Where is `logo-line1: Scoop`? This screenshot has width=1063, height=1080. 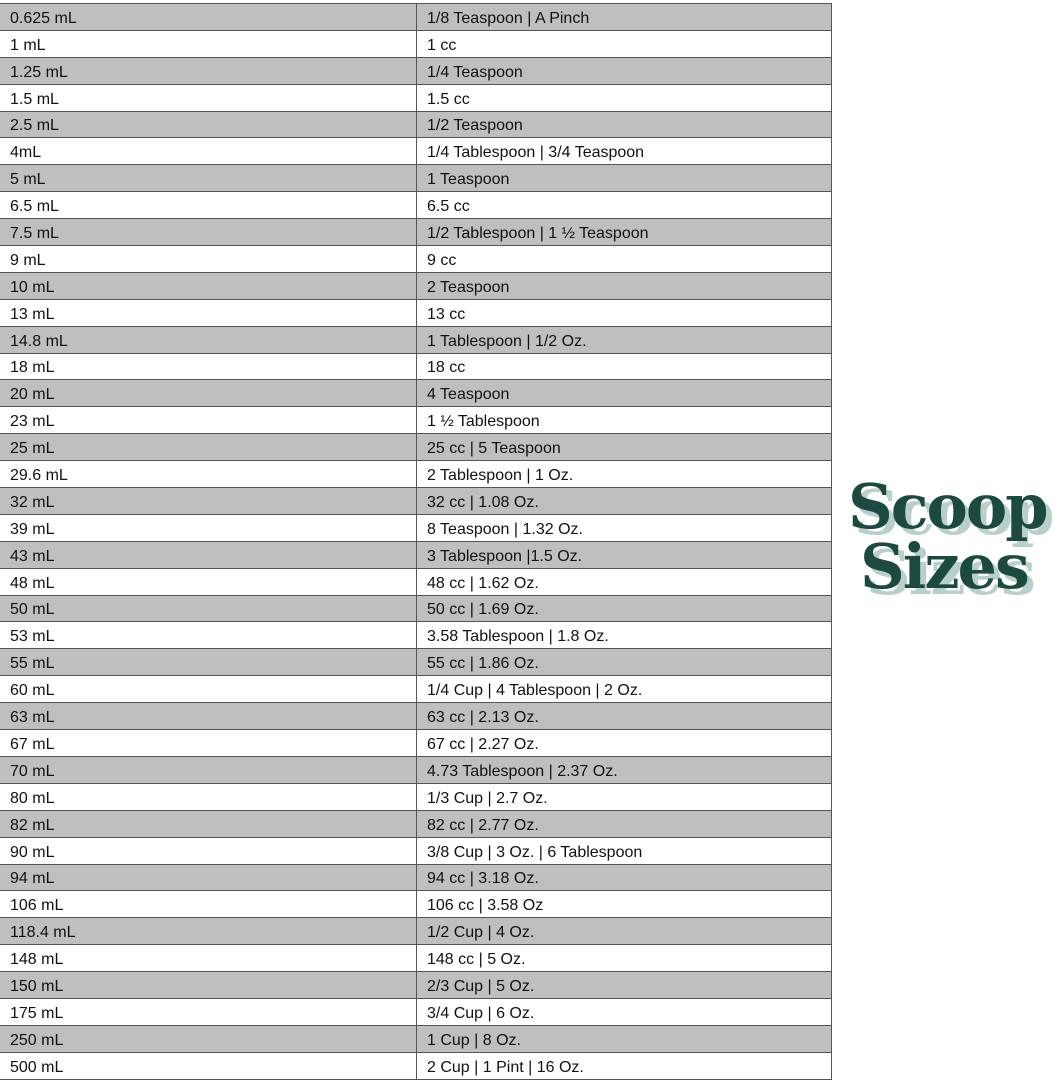 logo-line1: Scoop is located at coordinates (948, 506).